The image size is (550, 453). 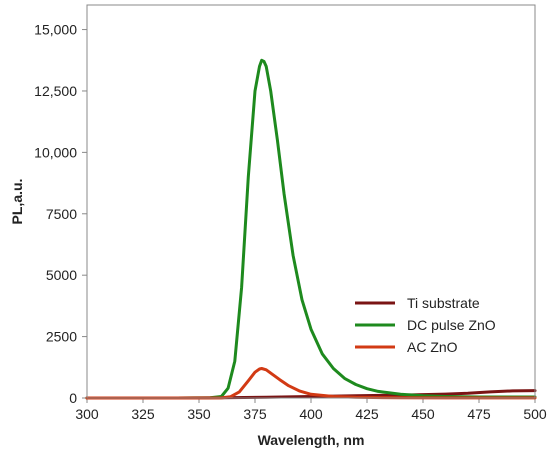 I want to click on x-tick-label: 325, so click(x=143, y=414).